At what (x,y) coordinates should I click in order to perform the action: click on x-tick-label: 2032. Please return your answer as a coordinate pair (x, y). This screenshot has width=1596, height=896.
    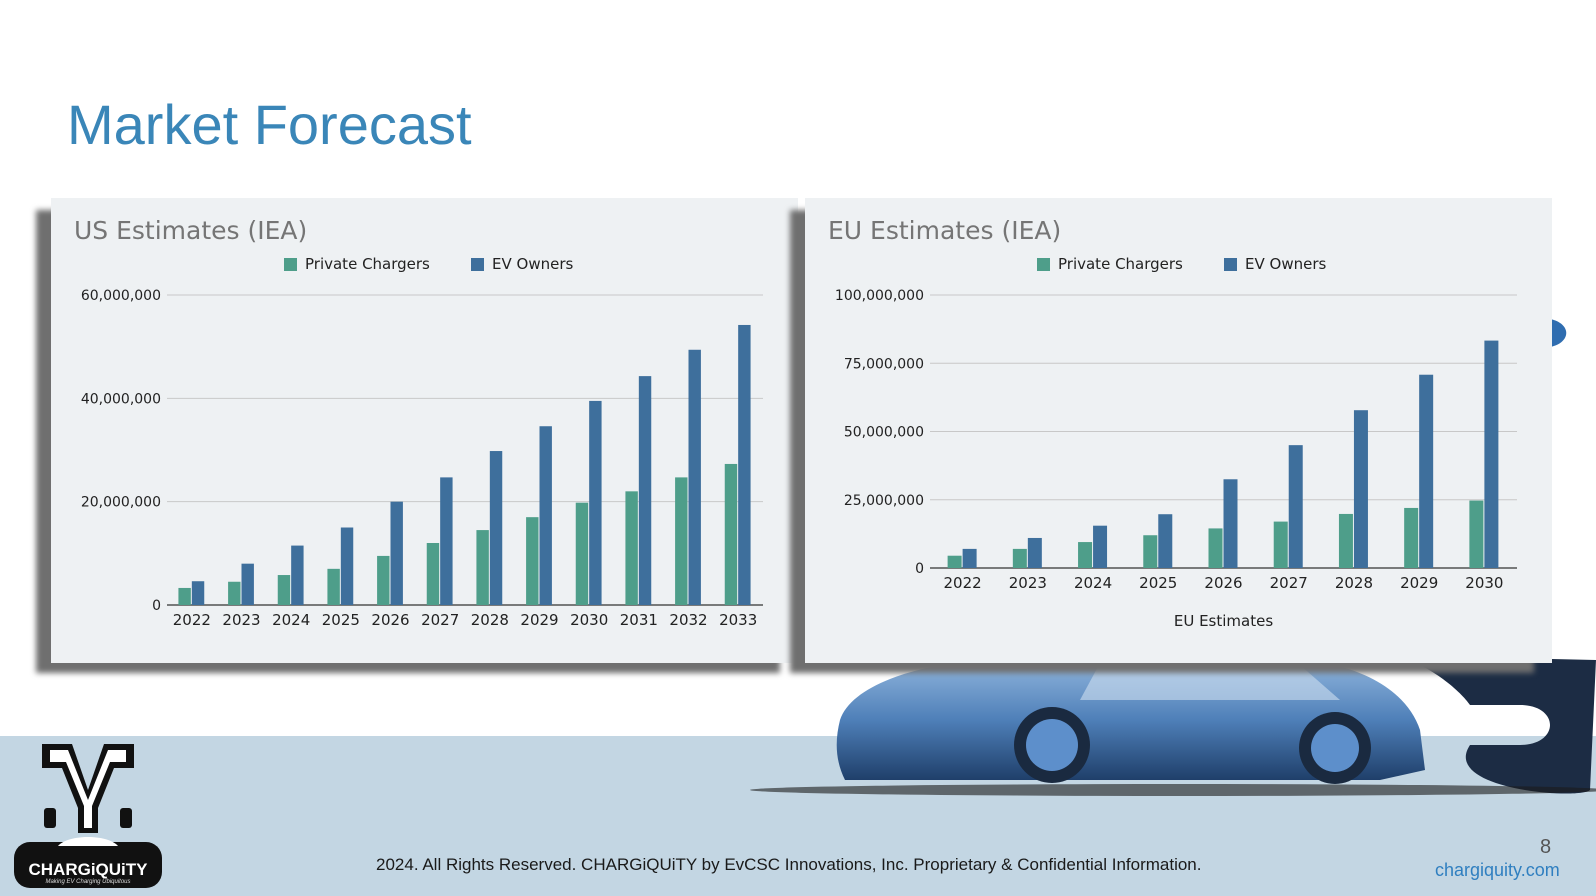
    Looking at the image, I should click on (688, 620).